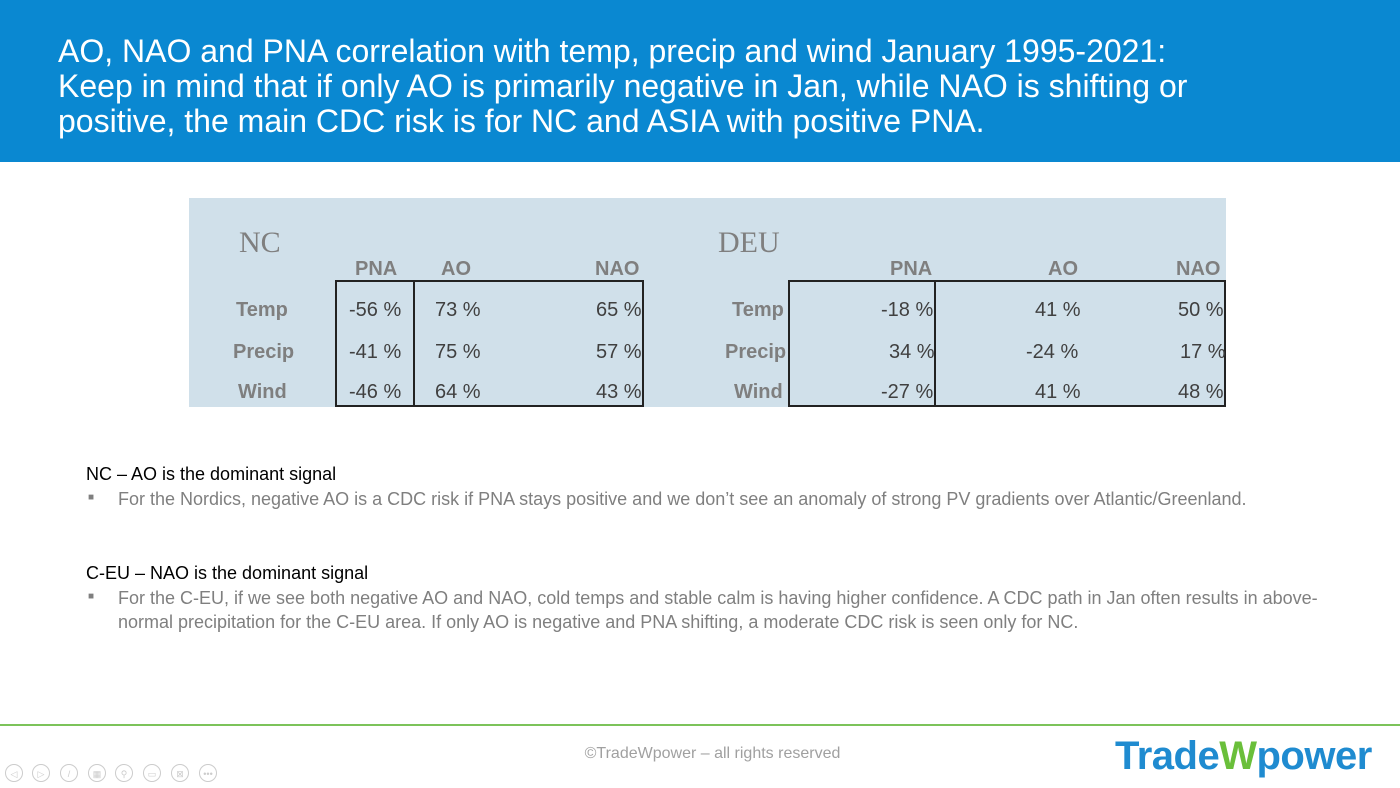 Image resolution: width=1400 pixels, height=788 pixels. Describe the element at coordinates (41, 773) in the screenshot. I see `next-icon: ▷` at that location.